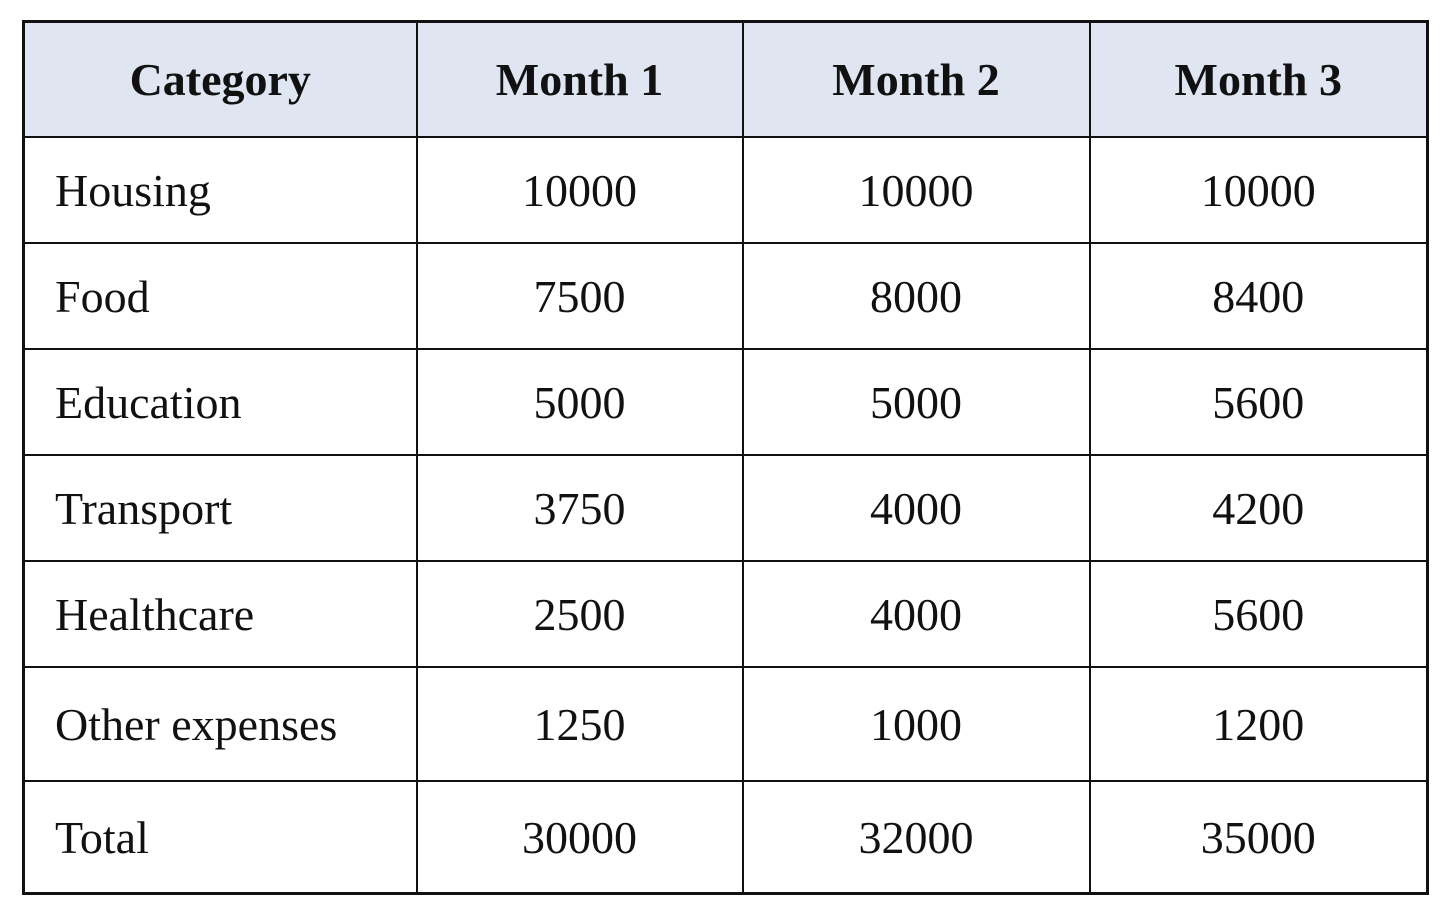 The width and height of the screenshot is (1448, 910). Describe the element at coordinates (220, 190) in the screenshot. I see `row-label: Housing` at that location.